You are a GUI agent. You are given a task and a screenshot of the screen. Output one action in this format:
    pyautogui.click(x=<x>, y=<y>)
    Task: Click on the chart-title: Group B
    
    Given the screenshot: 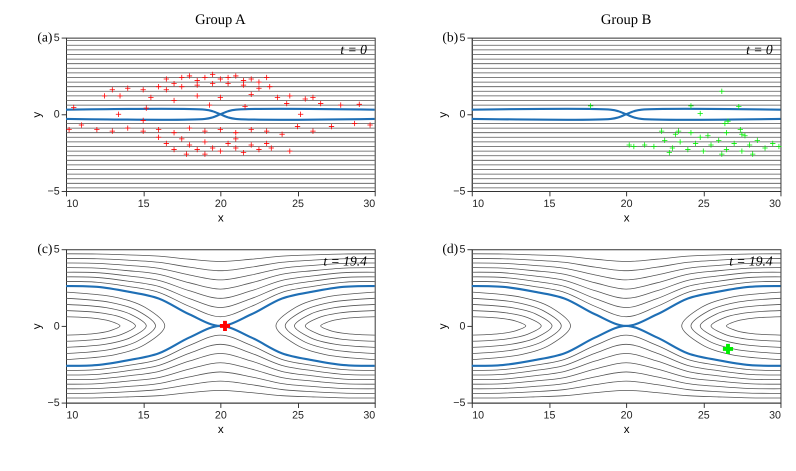 What is the action you would take?
    pyautogui.click(x=626, y=20)
    